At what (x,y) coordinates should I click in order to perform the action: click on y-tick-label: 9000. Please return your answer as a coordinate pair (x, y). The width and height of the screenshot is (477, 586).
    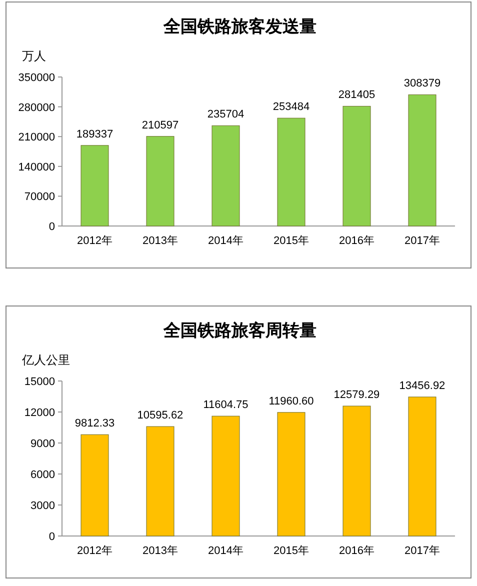
    Looking at the image, I should click on (42, 444).